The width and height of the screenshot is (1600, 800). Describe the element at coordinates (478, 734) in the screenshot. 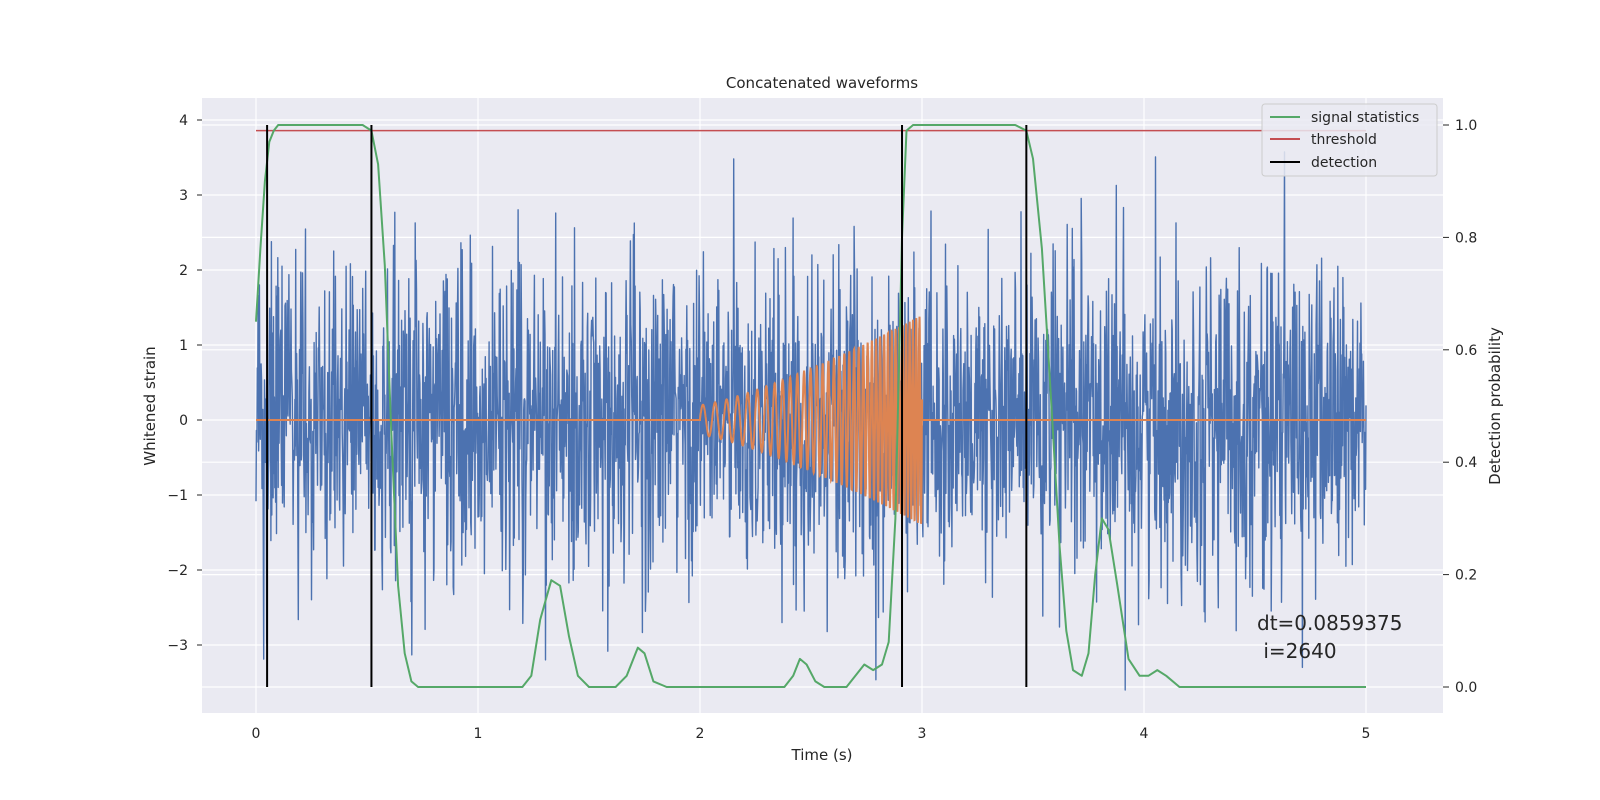

I see `x-tick-label: 1` at that location.